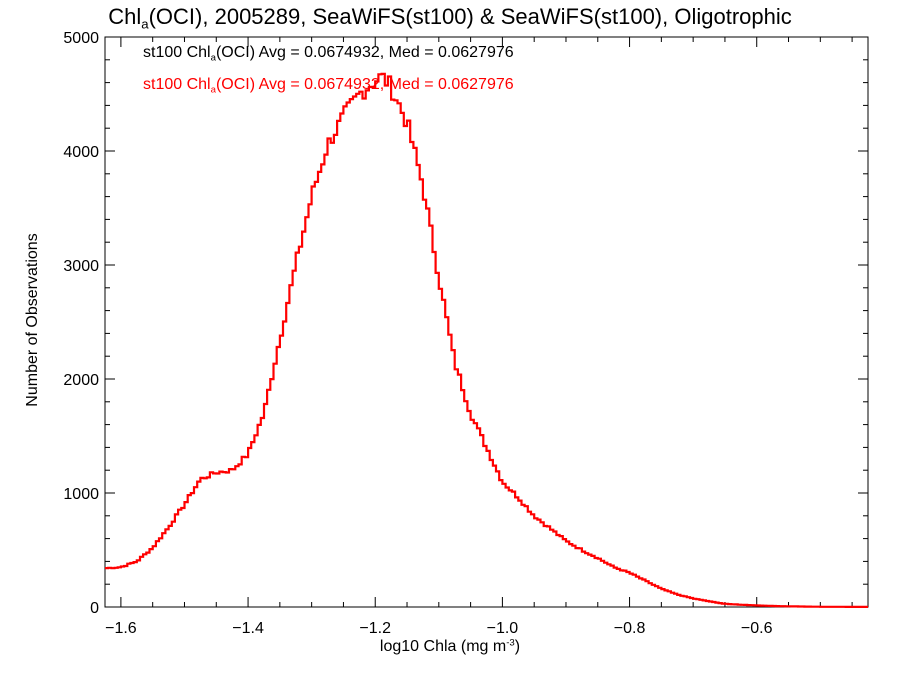 Image resolution: width=900 pixels, height=675 pixels. What do you see at coordinates (81, 494) in the screenshot?
I see `y-tick-label: 1000` at bounding box center [81, 494].